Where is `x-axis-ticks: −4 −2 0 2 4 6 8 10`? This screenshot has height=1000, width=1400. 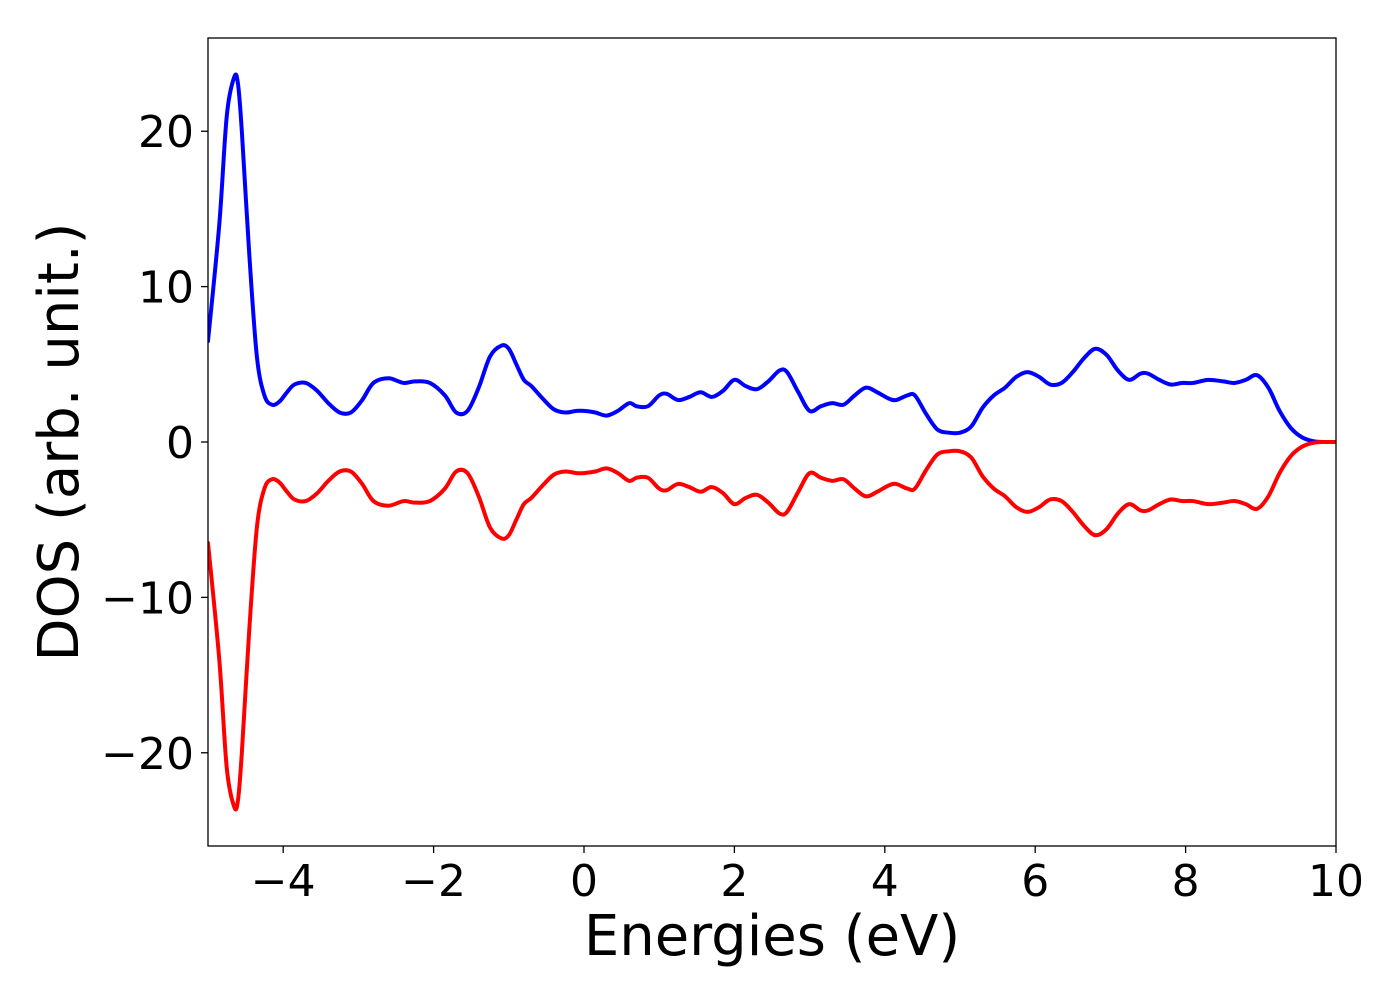
x-axis-ticks: −4 −2 0 2 4 6 8 10 is located at coordinates (807, 876).